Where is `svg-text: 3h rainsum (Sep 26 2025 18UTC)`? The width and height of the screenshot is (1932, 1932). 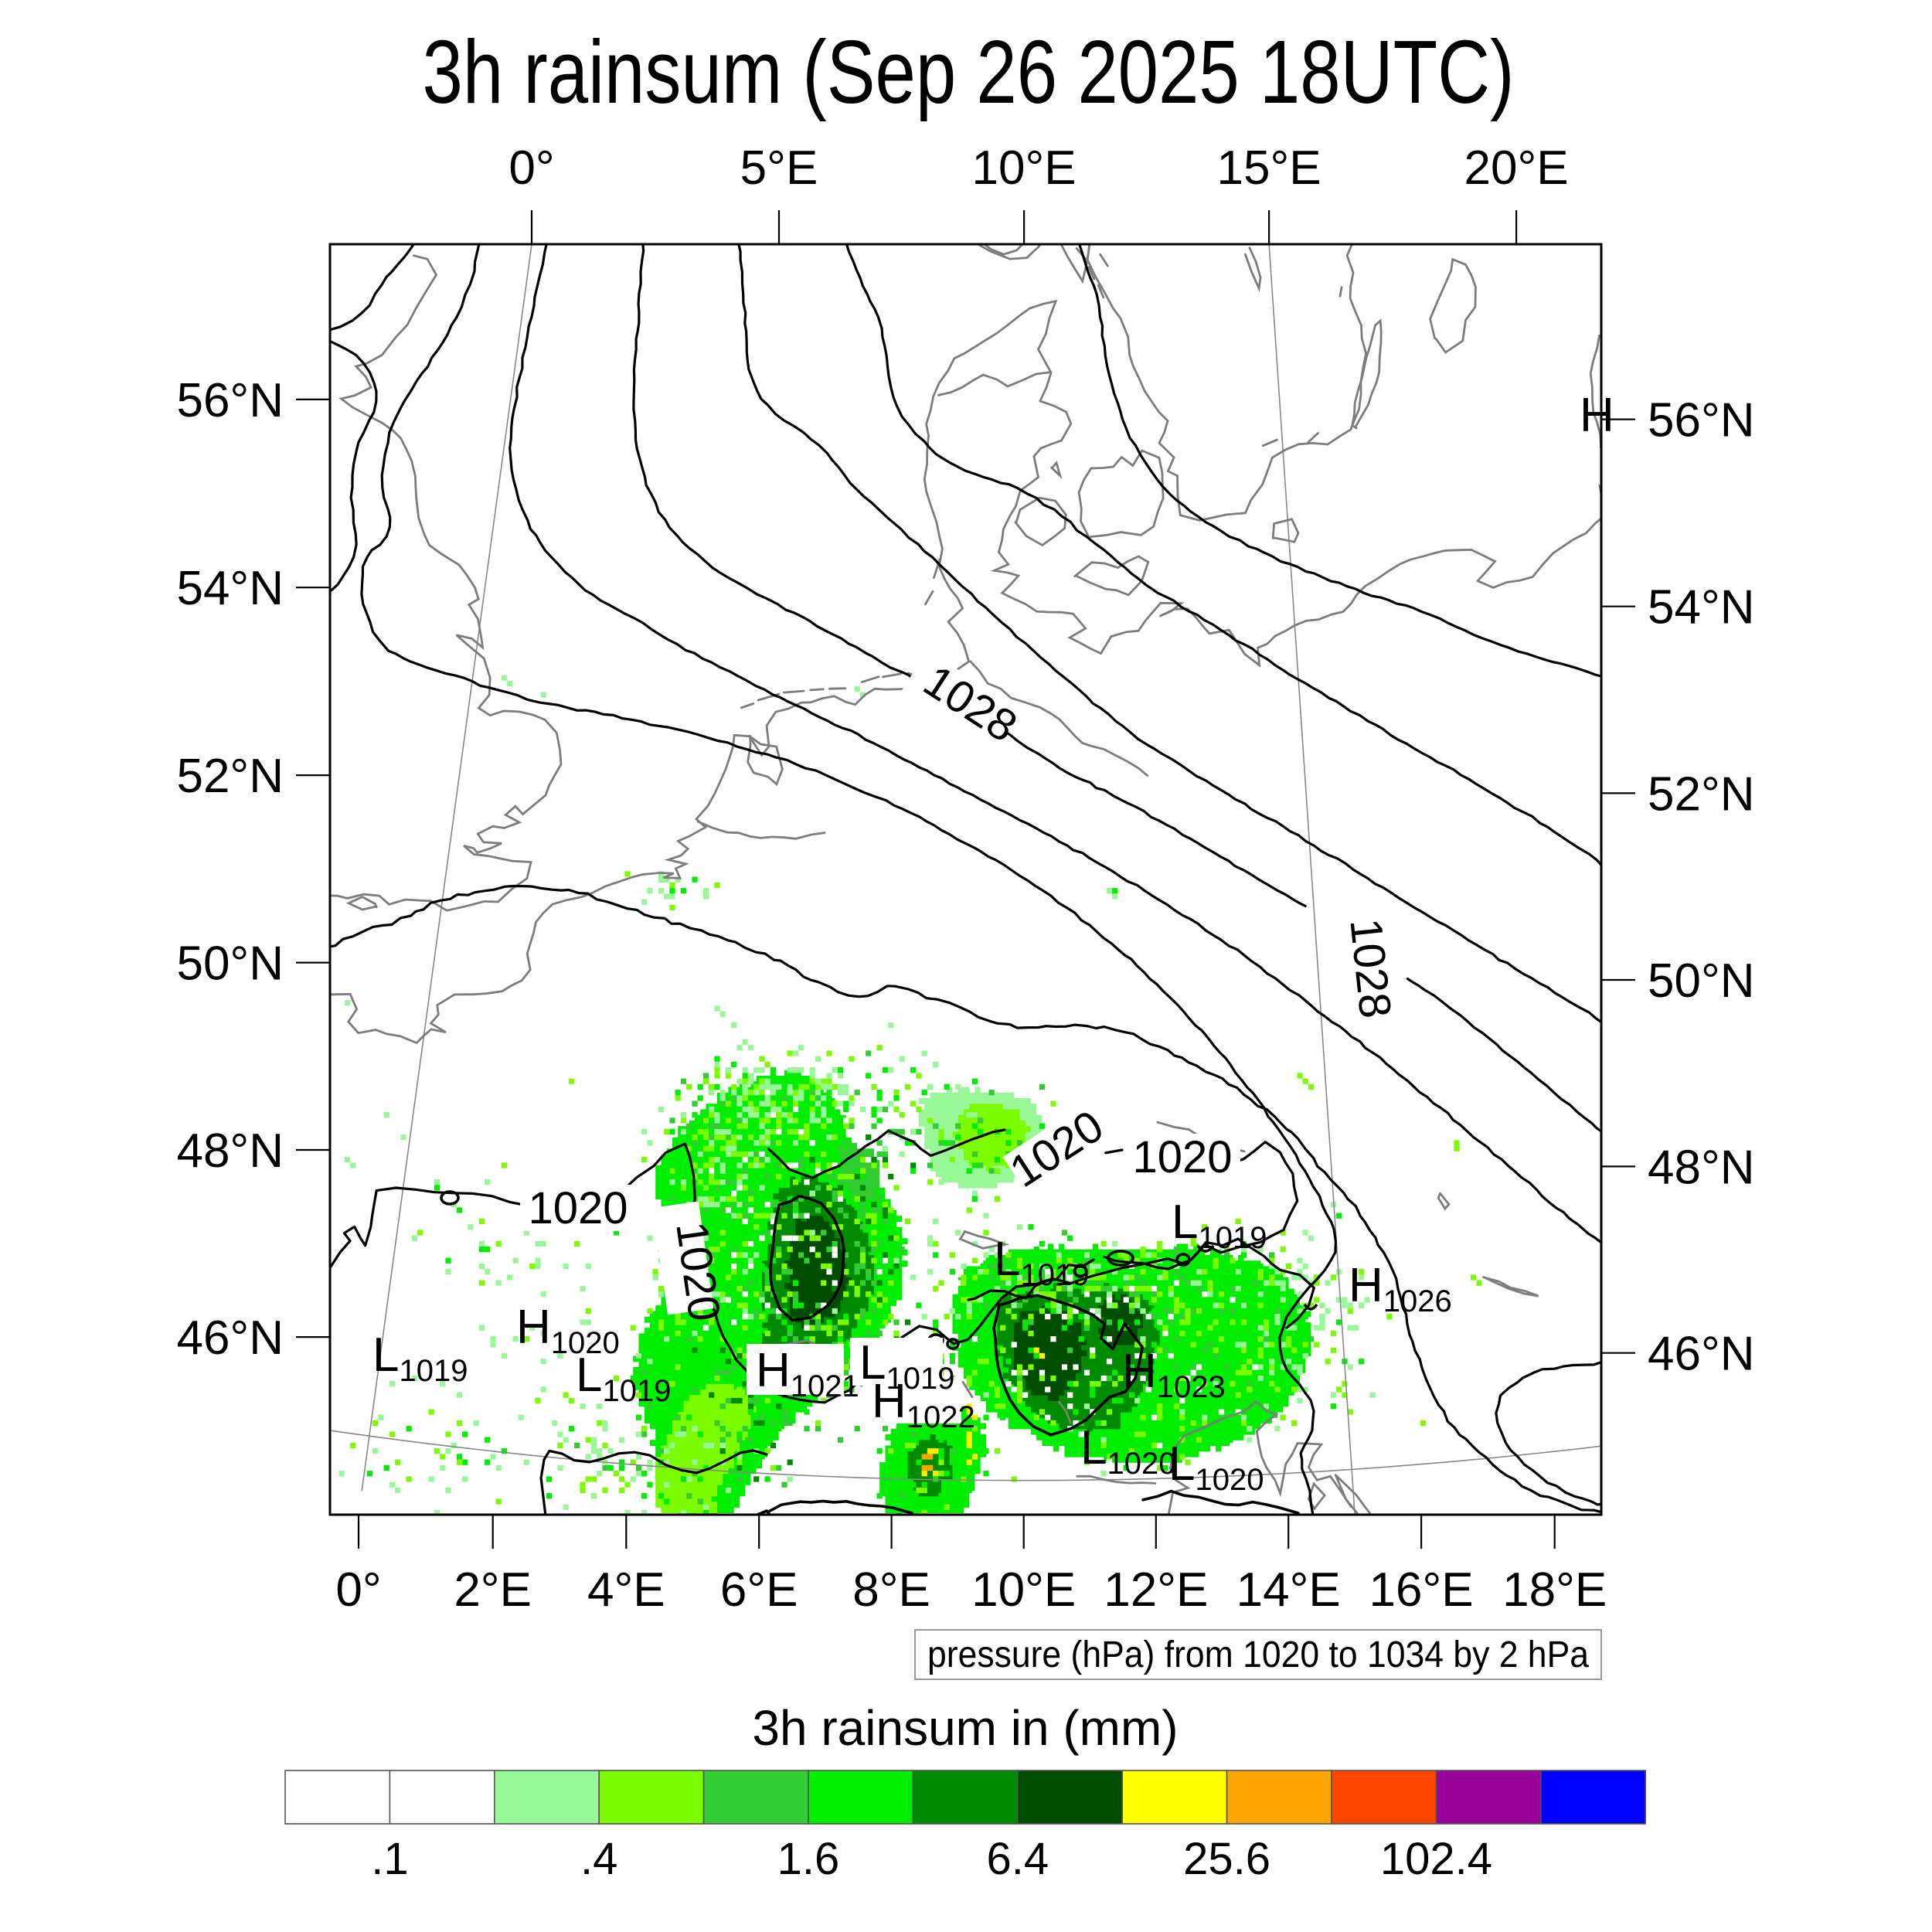
svg-text: 3h rainsum (Sep 26 2025 18UTC) is located at coordinates (969, 72).